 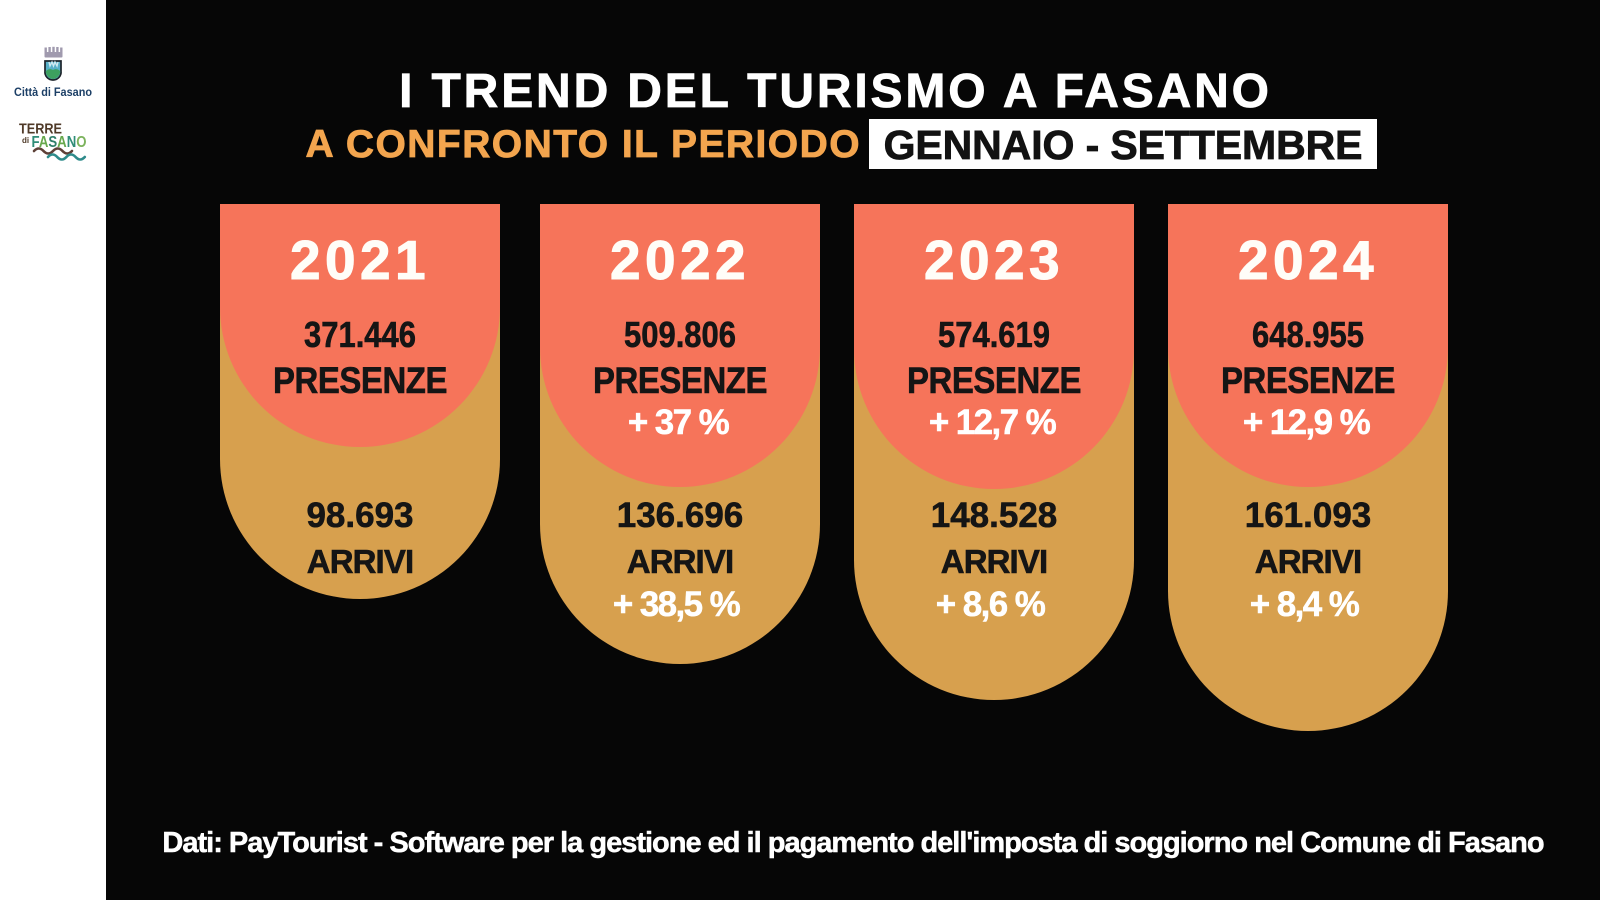 What do you see at coordinates (59, 142) in the screenshot?
I see `svg-text: FASANO` at bounding box center [59, 142].